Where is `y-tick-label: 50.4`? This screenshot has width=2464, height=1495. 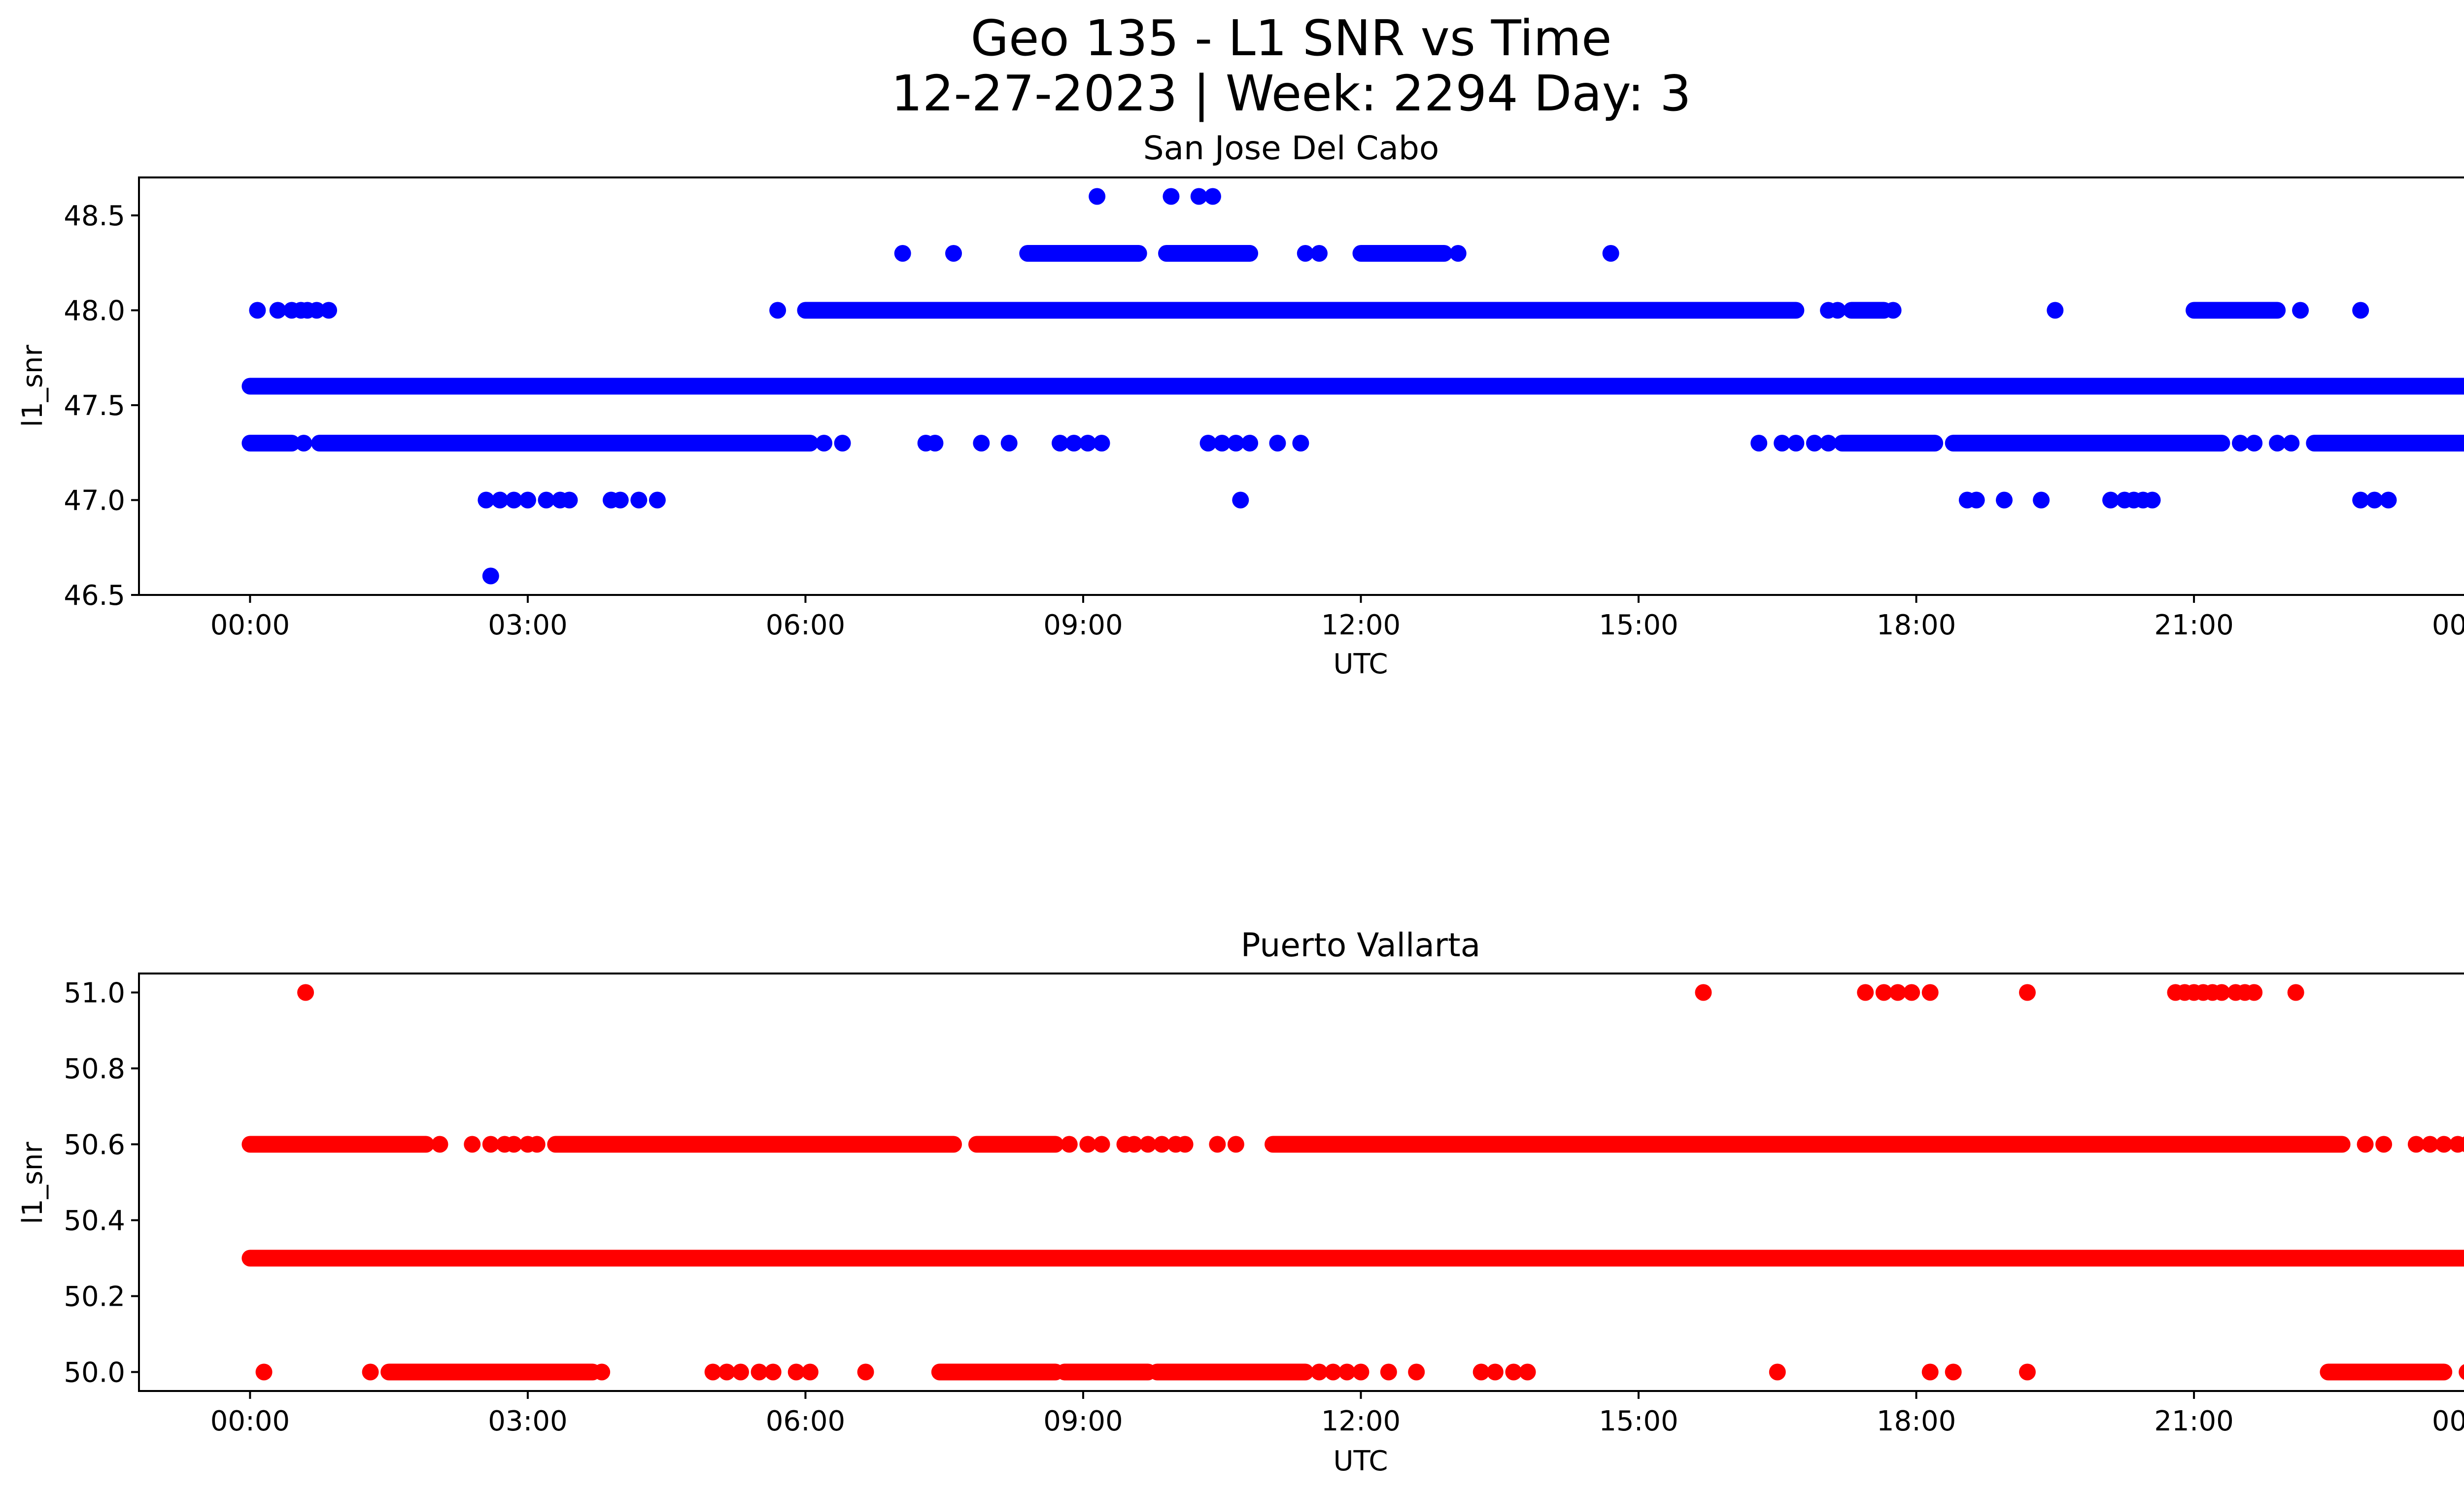 y-tick-label: 50.4 is located at coordinates (94, 1221).